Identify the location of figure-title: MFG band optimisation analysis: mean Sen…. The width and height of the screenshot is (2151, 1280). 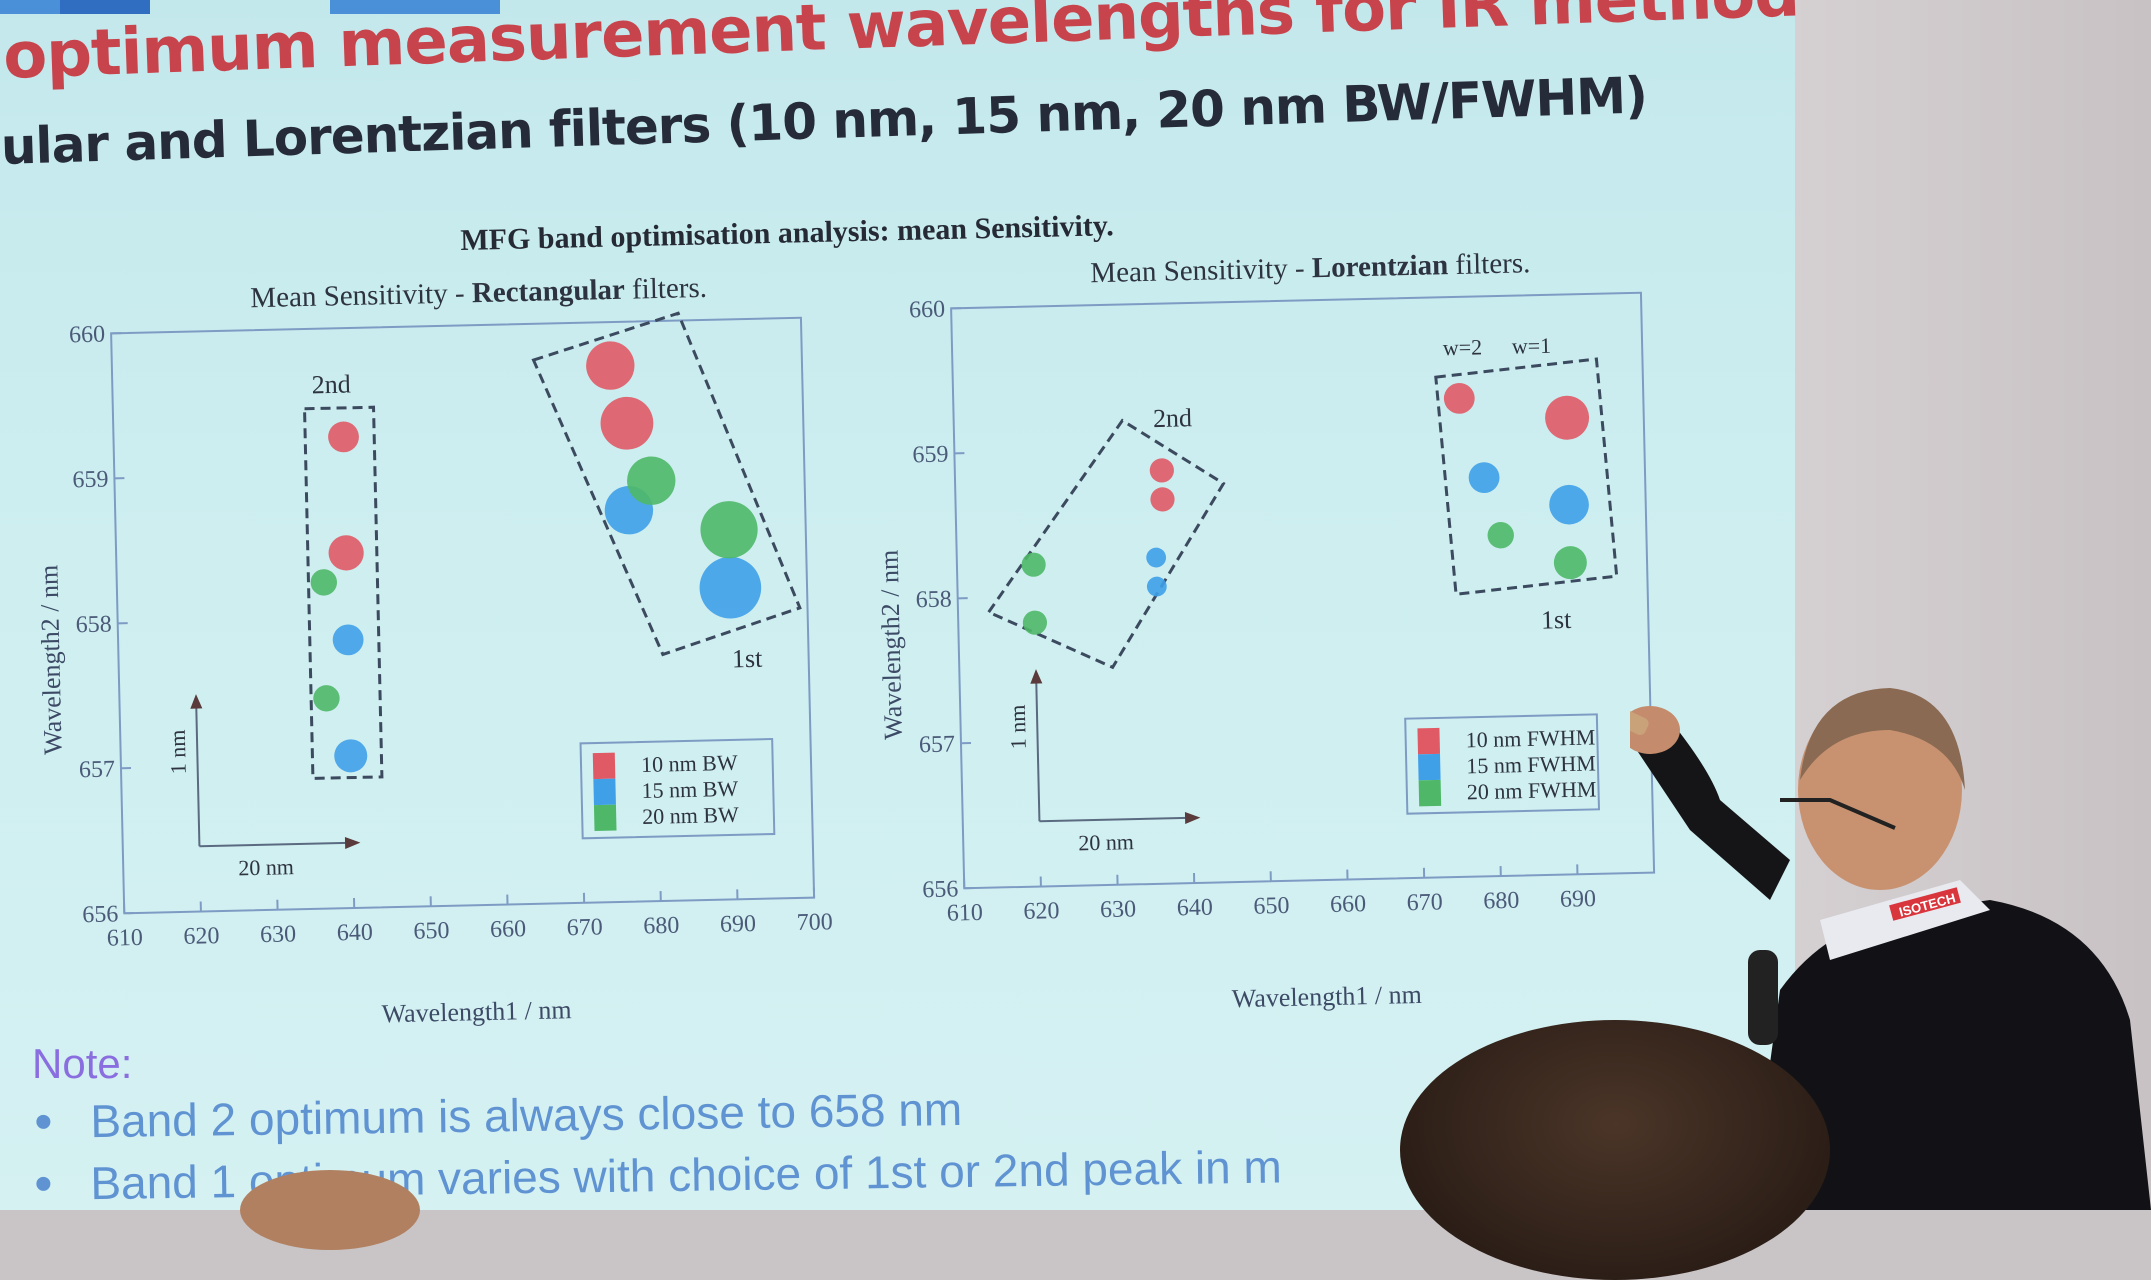
(787, 233).